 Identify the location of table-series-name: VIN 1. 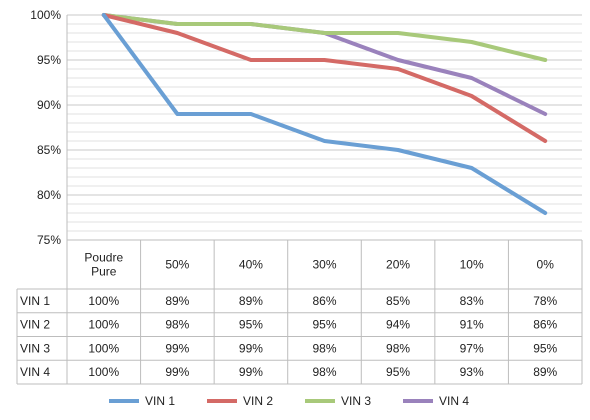
(35, 301).